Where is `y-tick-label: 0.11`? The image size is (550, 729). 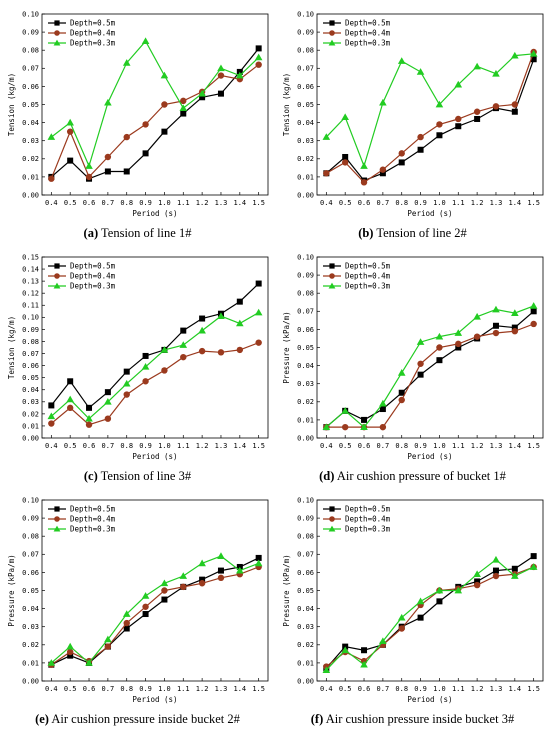
y-tick-label: 0.11 is located at coordinates (30, 306).